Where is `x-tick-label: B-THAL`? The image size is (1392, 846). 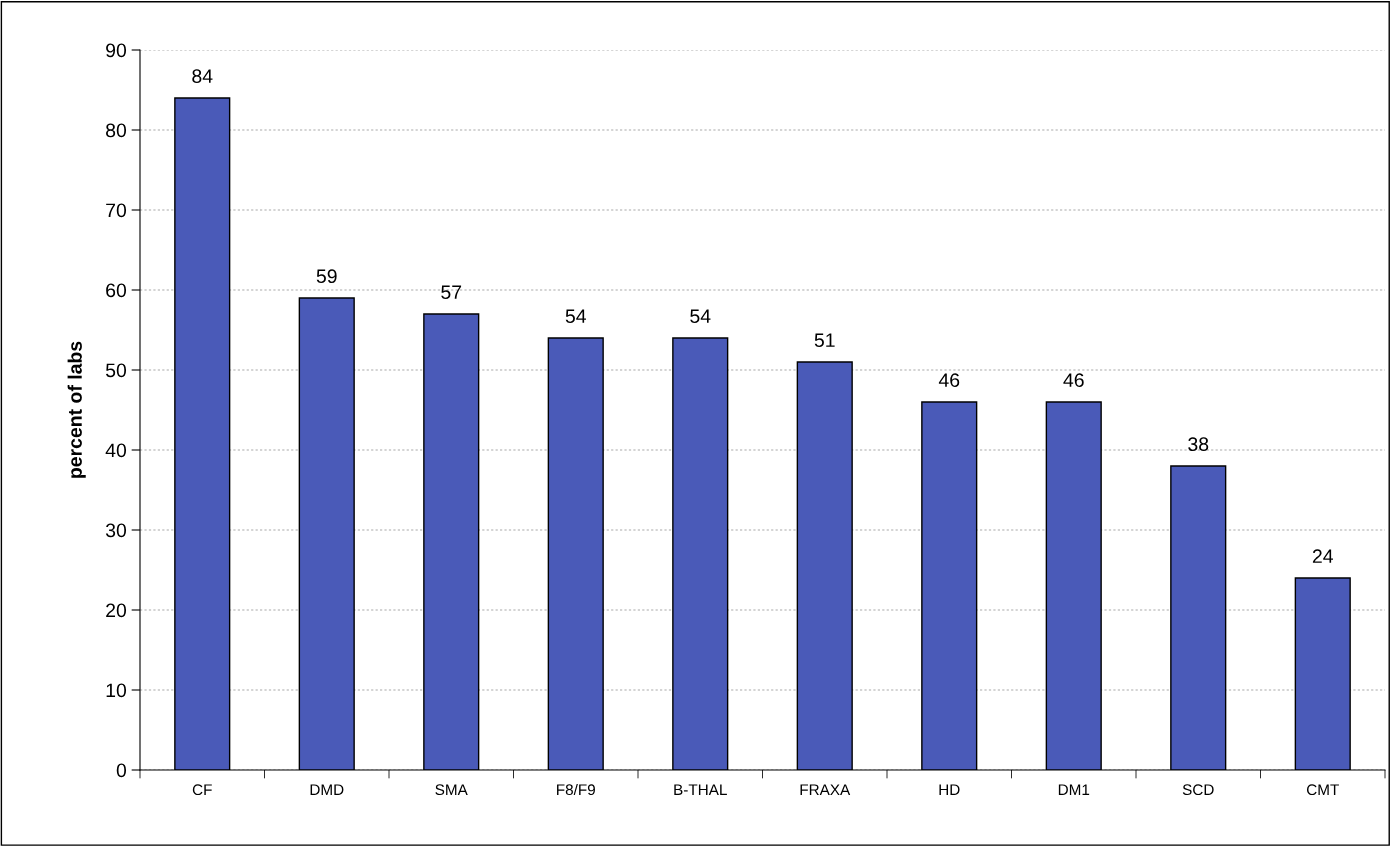 x-tick-label: B-THAL is located at coordinates (700, 789).